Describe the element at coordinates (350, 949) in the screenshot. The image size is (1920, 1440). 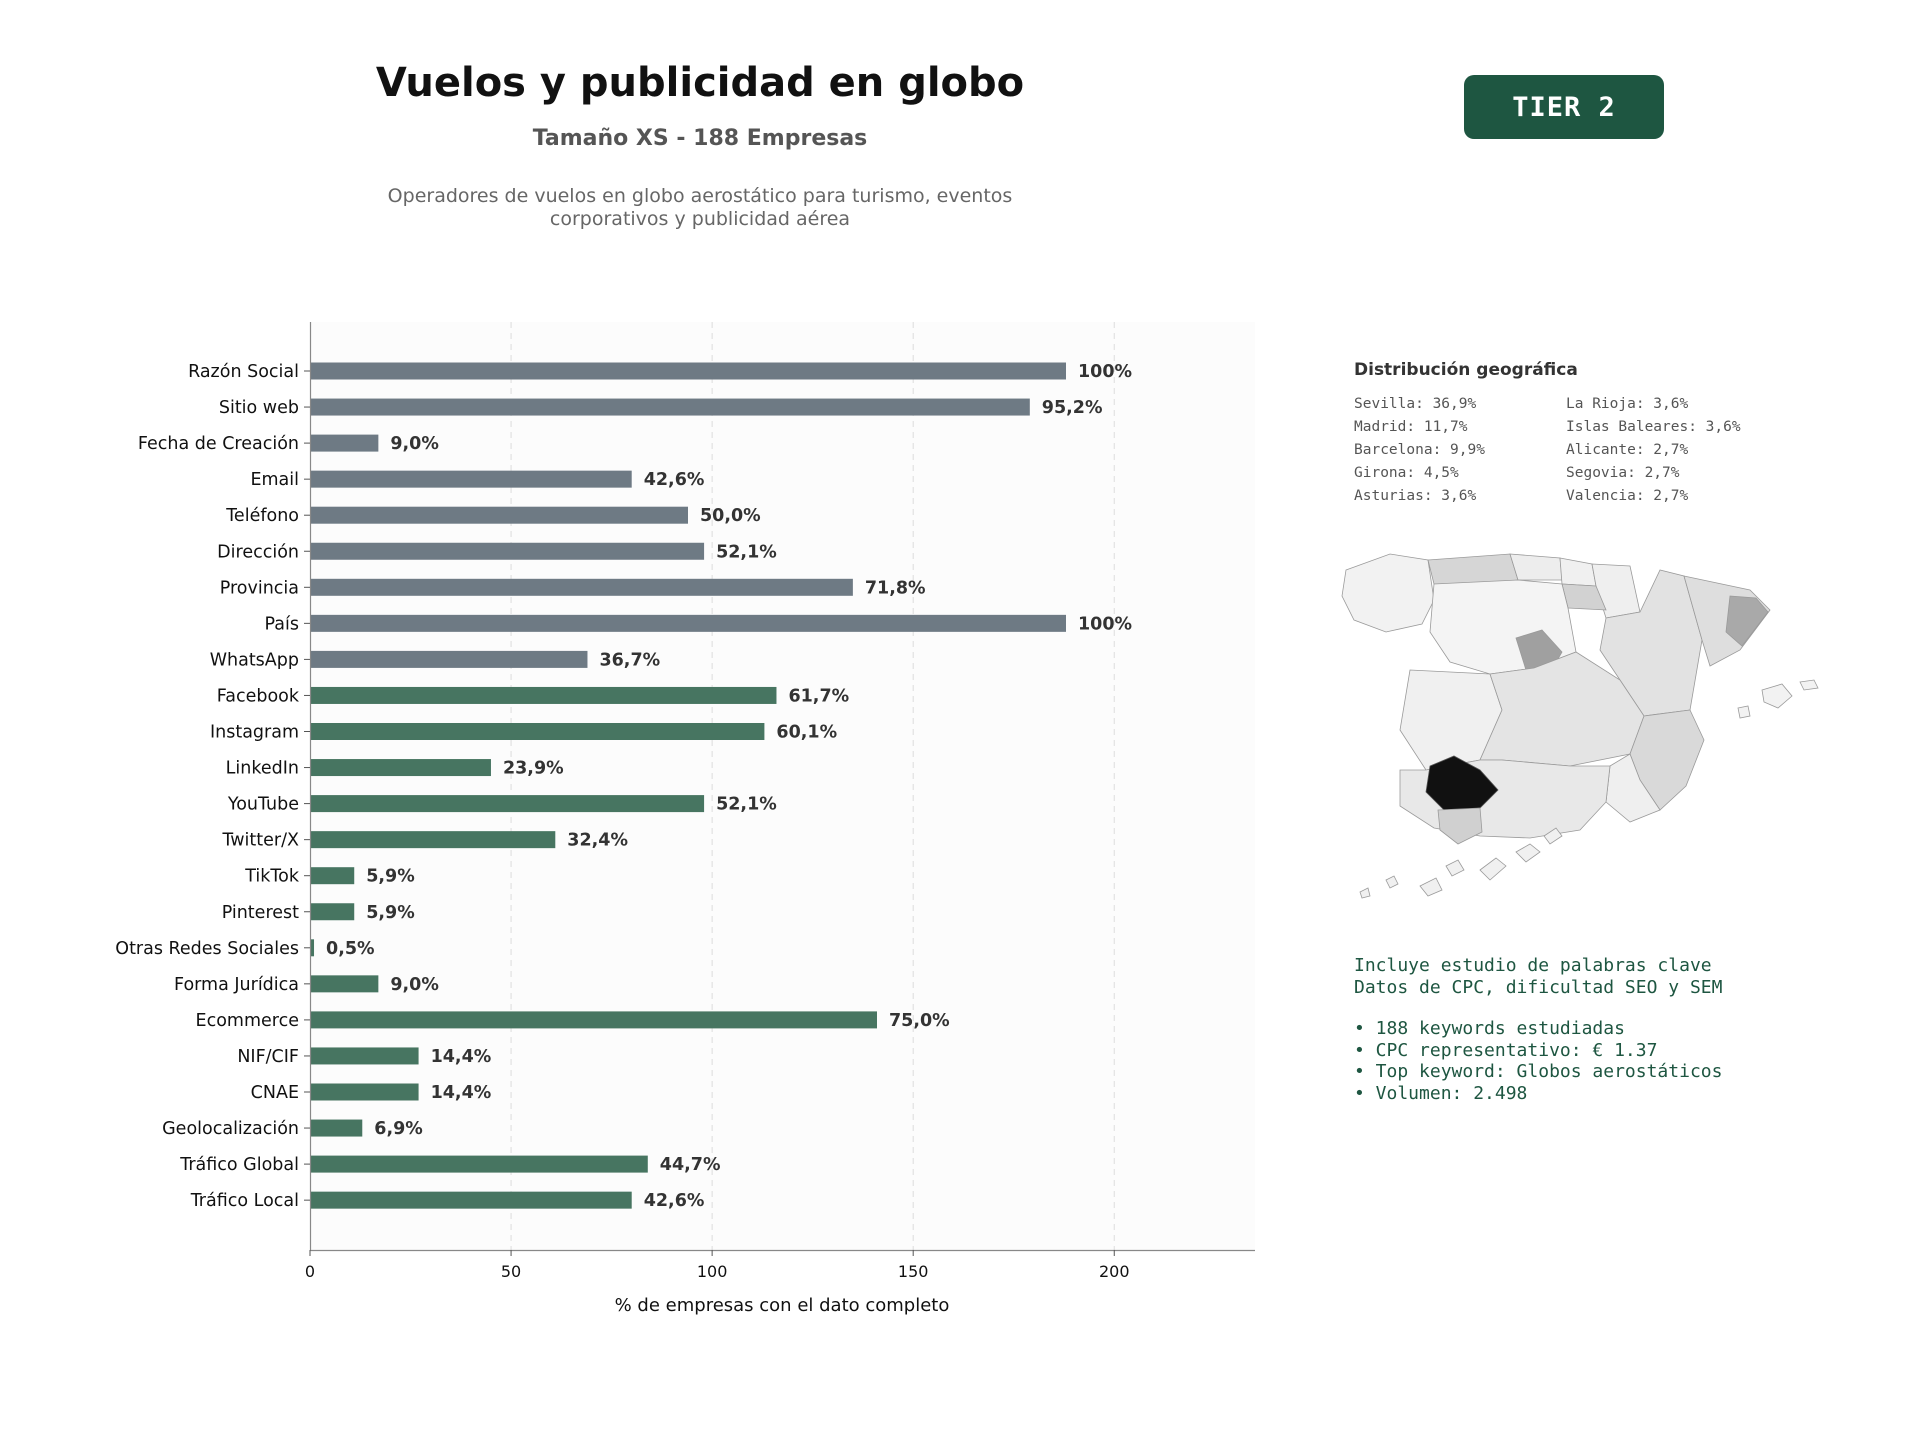
I see `bar-value-label: 0,5%` at that location.